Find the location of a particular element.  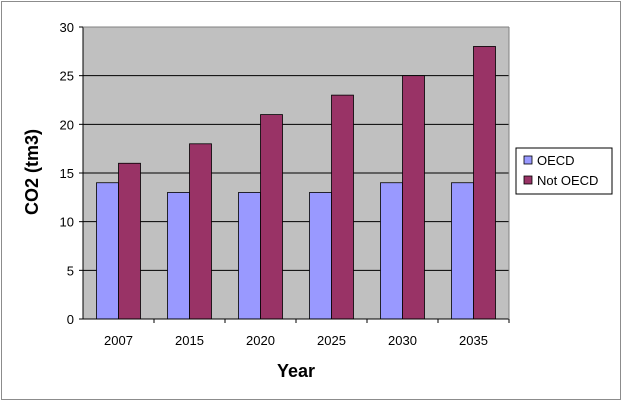

x-tick-label: 2030 is located at coordinates (402, 340).